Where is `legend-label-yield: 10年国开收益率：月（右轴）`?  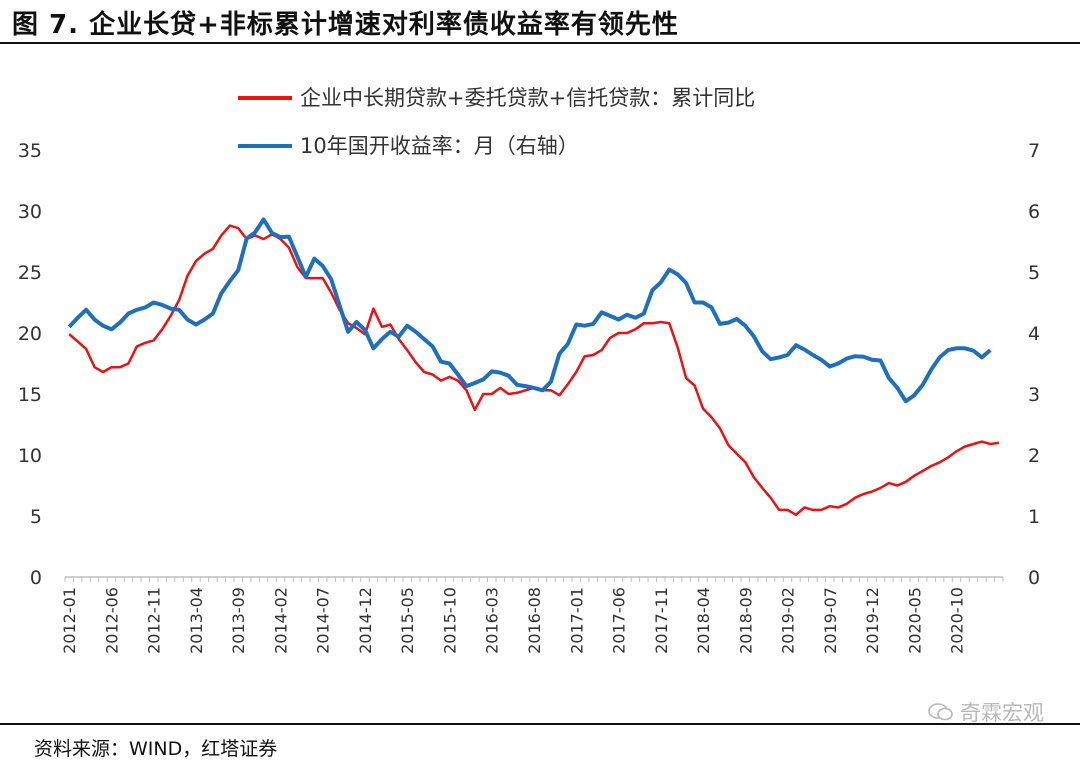
legend-label-yield: 10年国开收益率：月（右轴） is located at coordinates (439, 146).